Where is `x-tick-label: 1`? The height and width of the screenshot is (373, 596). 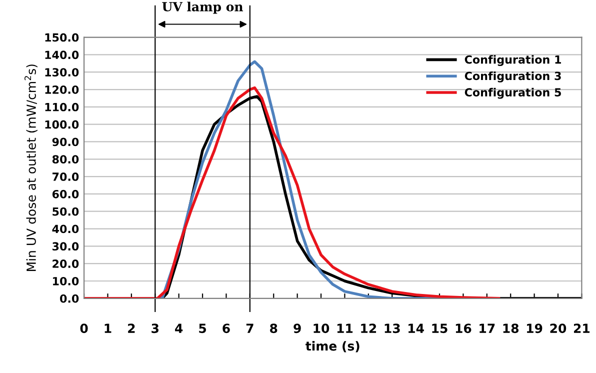
x-tick-label: 1 is located at coordinates (108, 328).